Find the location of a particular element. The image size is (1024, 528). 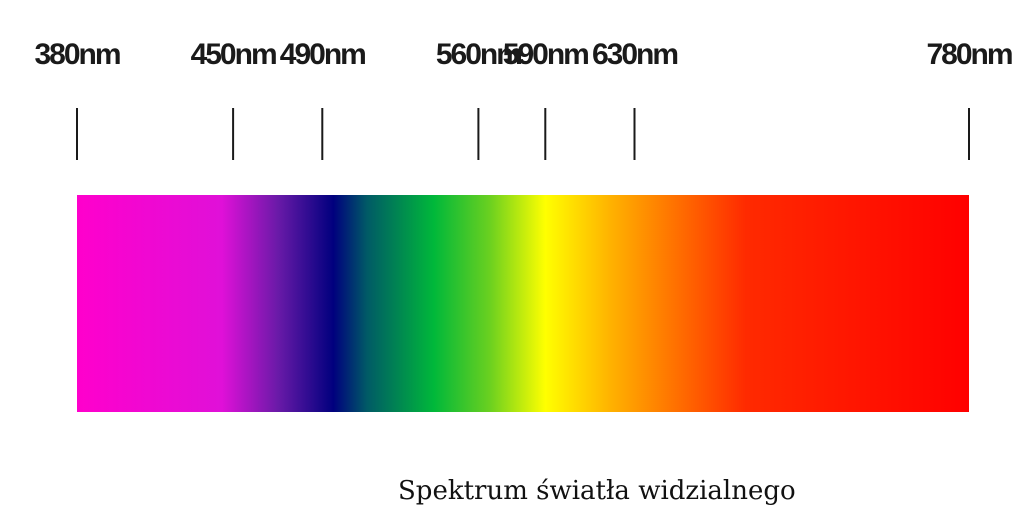

tick-label-630: 630nm is located at coordinates (634, 54).